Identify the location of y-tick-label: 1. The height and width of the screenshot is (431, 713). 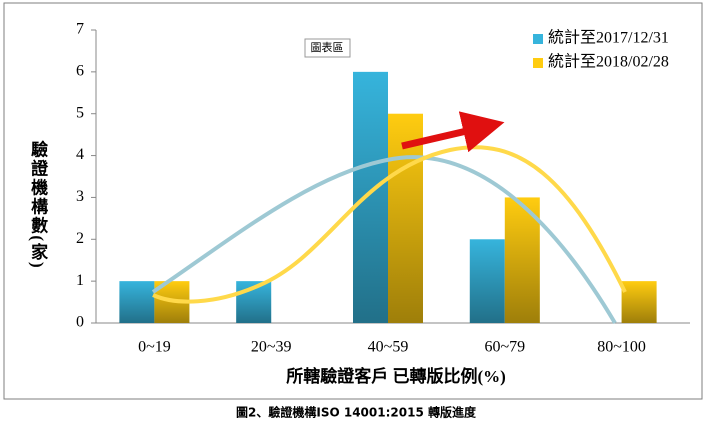
(80, 280).